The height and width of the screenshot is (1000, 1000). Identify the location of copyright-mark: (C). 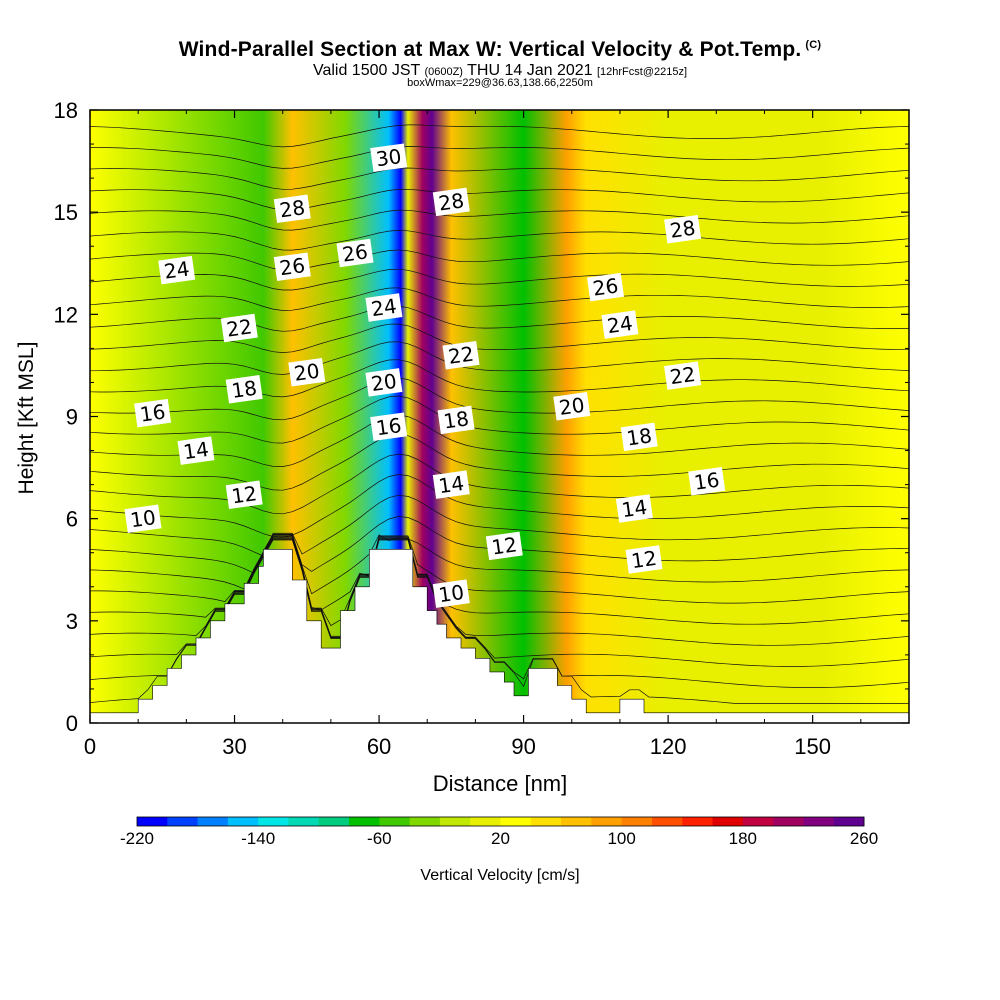
(813, 45).